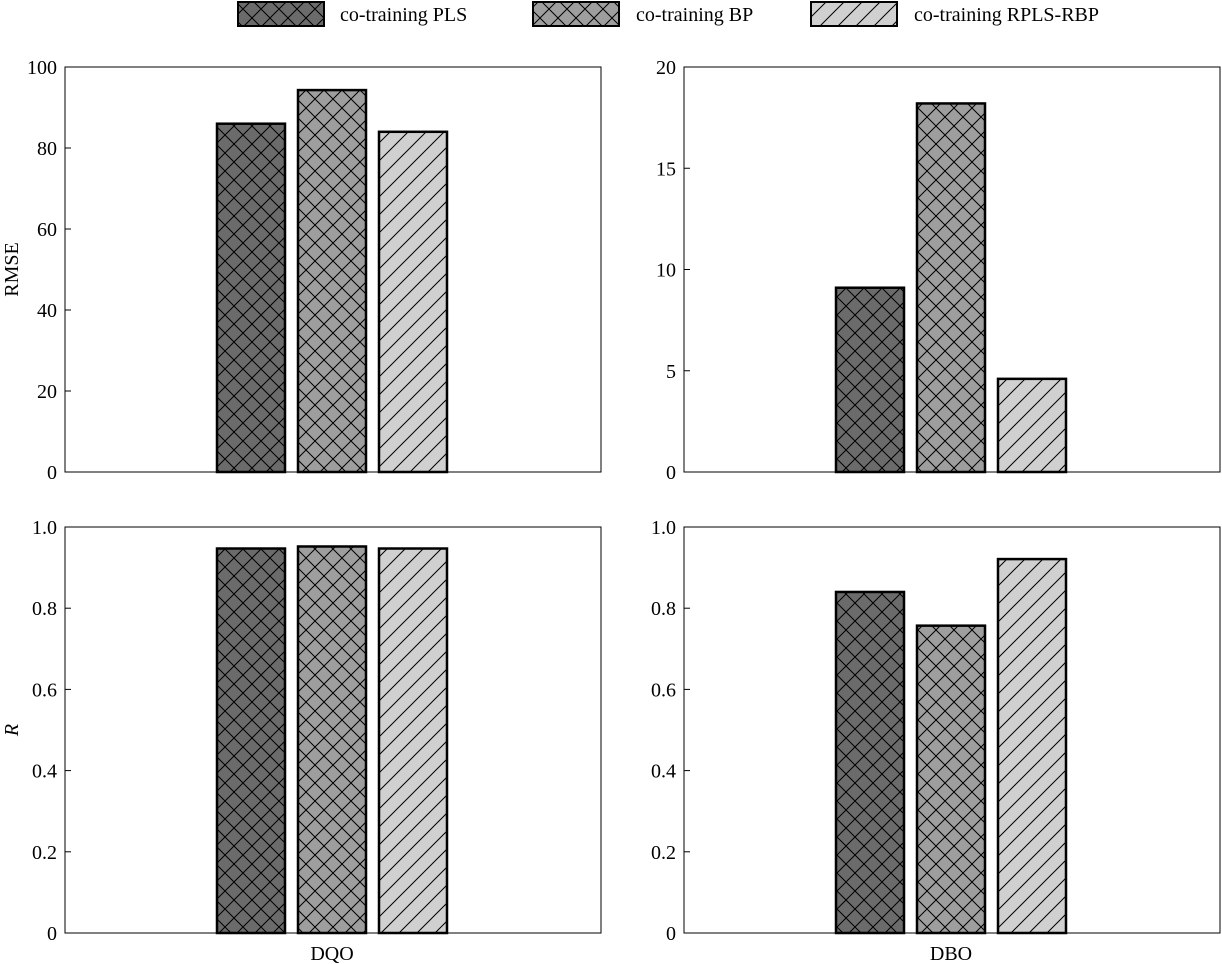 The height and width of the screenshot is (964, 1222). What do you see at coordinates (951, 953) in the screenshot?
I see `x-category-label: DBO` at bounding box center [951, 953].